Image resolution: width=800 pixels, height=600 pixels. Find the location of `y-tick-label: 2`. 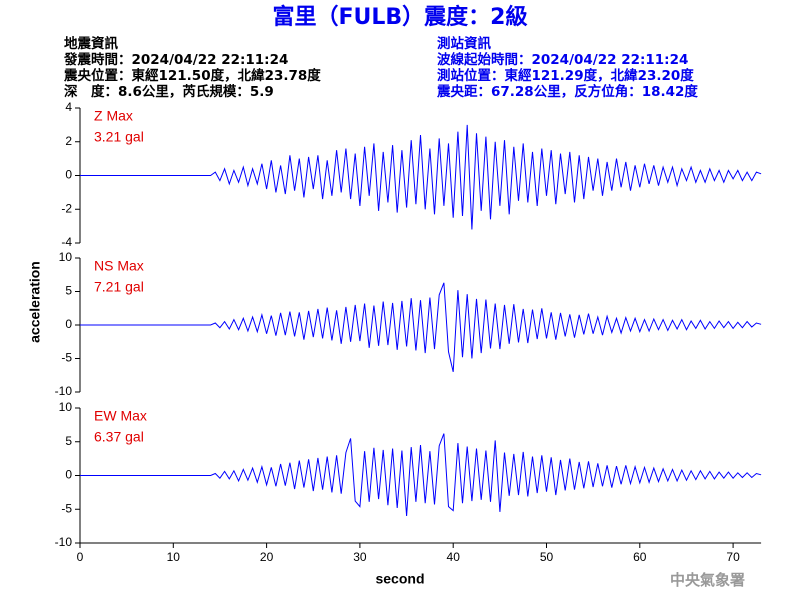

y-tick-label: 2 is located at coordinates (68, 141).